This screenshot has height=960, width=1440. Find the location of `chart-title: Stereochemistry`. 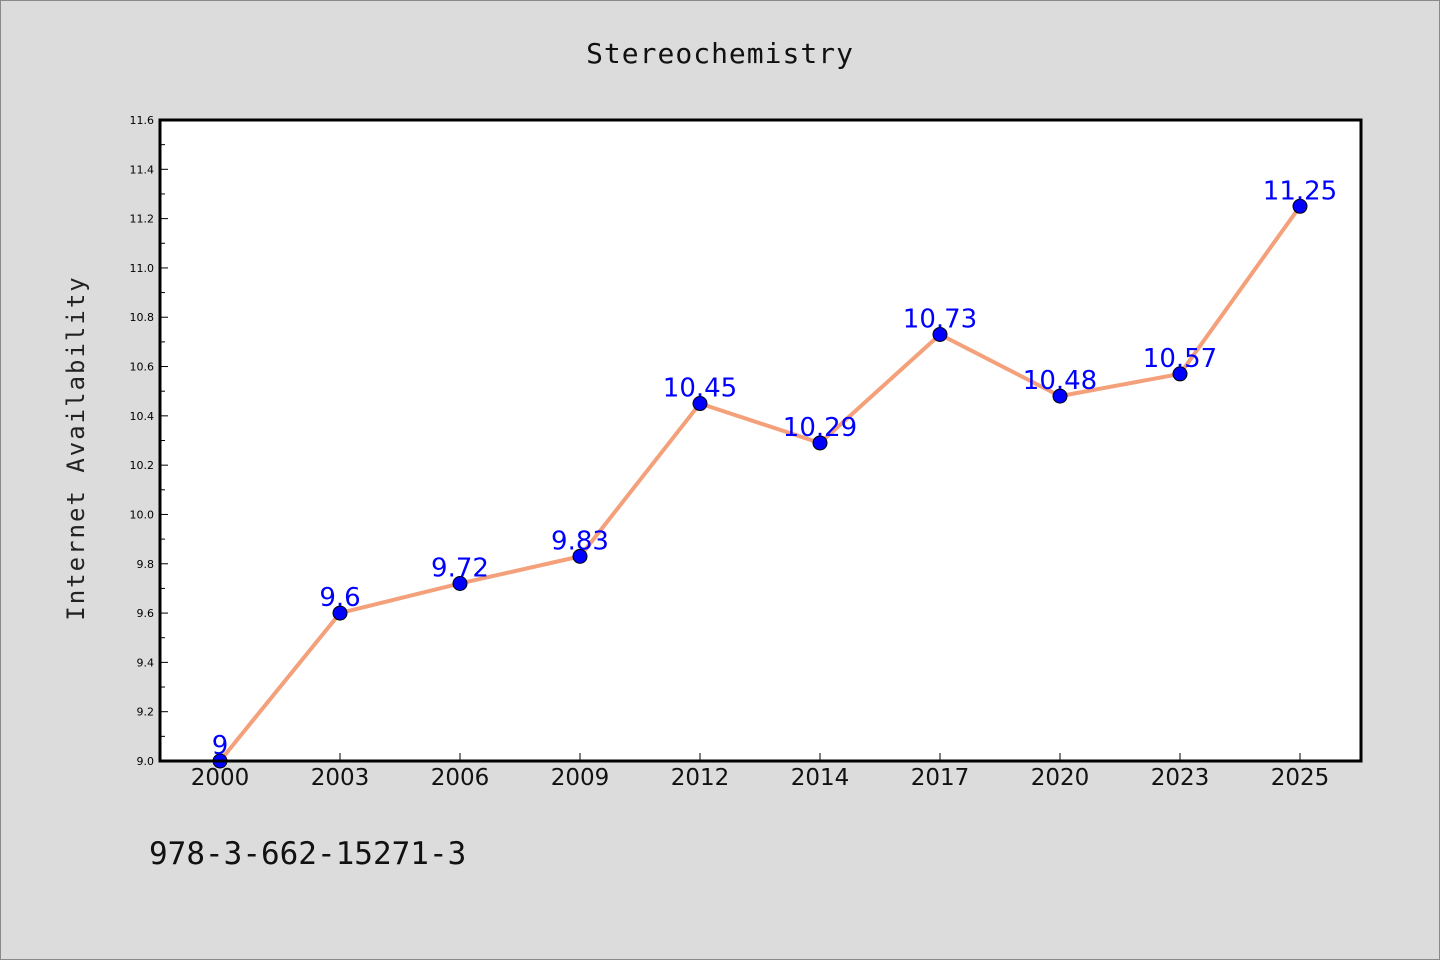

chart-title: Stereochemistry is located at coordinates (720, 53).